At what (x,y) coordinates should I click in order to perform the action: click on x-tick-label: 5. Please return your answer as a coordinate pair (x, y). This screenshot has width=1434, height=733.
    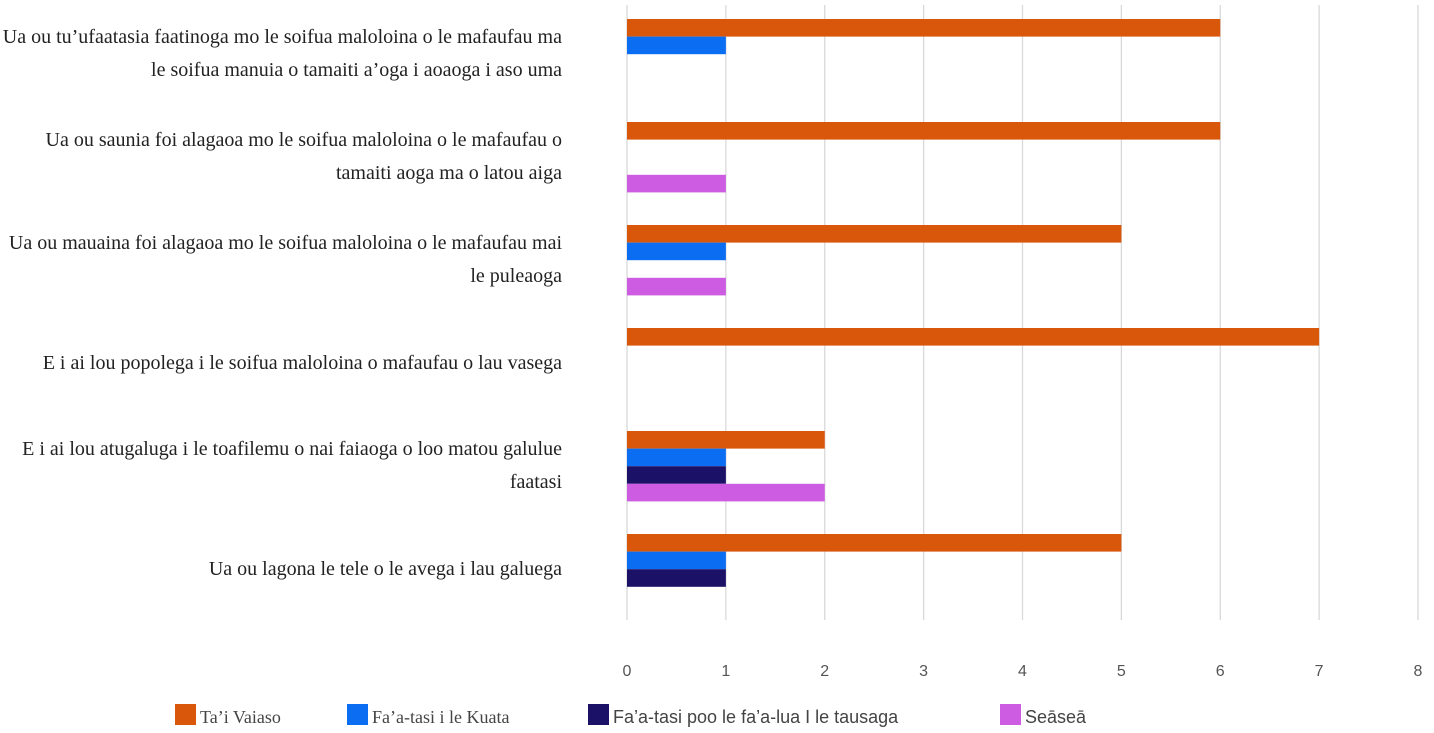
    Looking at the image, I should click on (1121, 671).